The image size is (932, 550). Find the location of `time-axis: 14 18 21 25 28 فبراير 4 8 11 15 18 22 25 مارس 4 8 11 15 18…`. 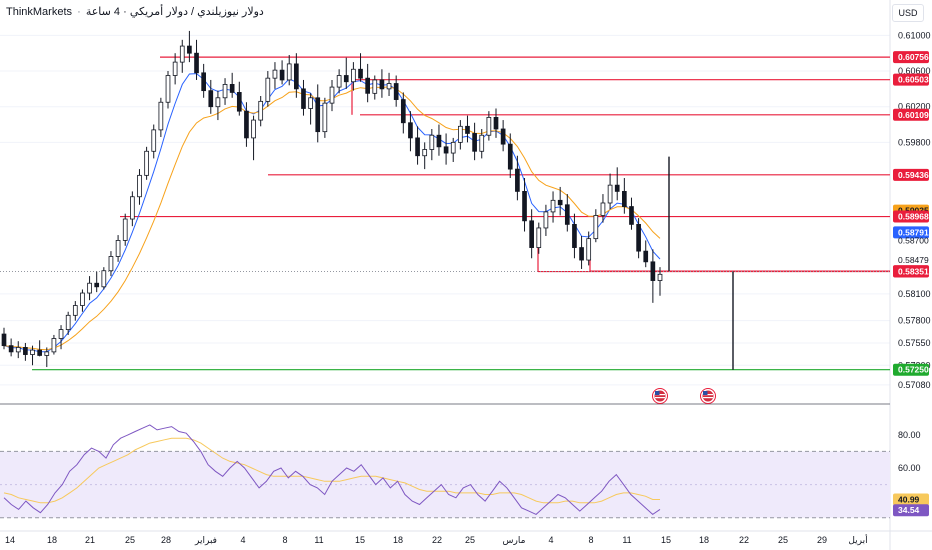

time-axis: 14 18 21 25 28 فبراير 4 8 11 15 18 22 25 مارس 4 8 11 15 18… is located at coordinates (436, 539).